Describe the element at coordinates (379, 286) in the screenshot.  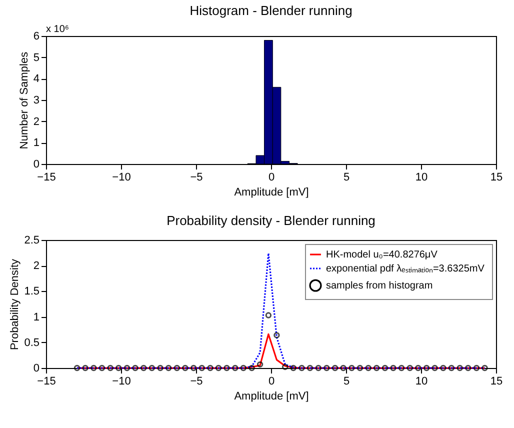
I see `legend-label: samples from histogram` at that location.